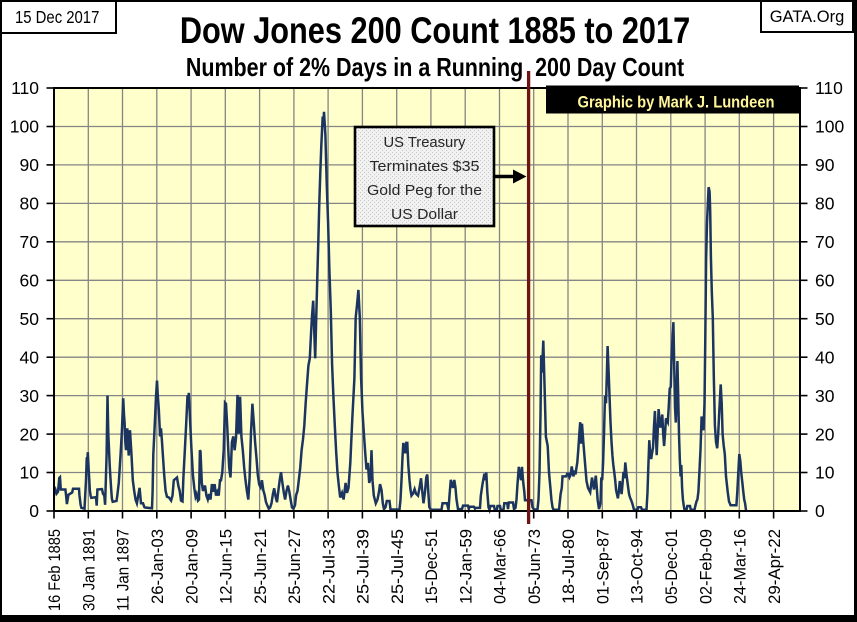 This screenshot has width=857, height=622. What do you see at coordinates (294, 566) in the screenshot?
I see `svg-text: 25-Jun-27` at bounding box center [294, 566].